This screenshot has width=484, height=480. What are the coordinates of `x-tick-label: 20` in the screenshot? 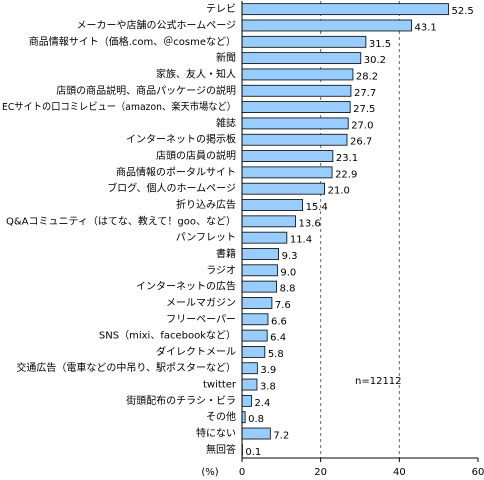 It's located at (320, 472).